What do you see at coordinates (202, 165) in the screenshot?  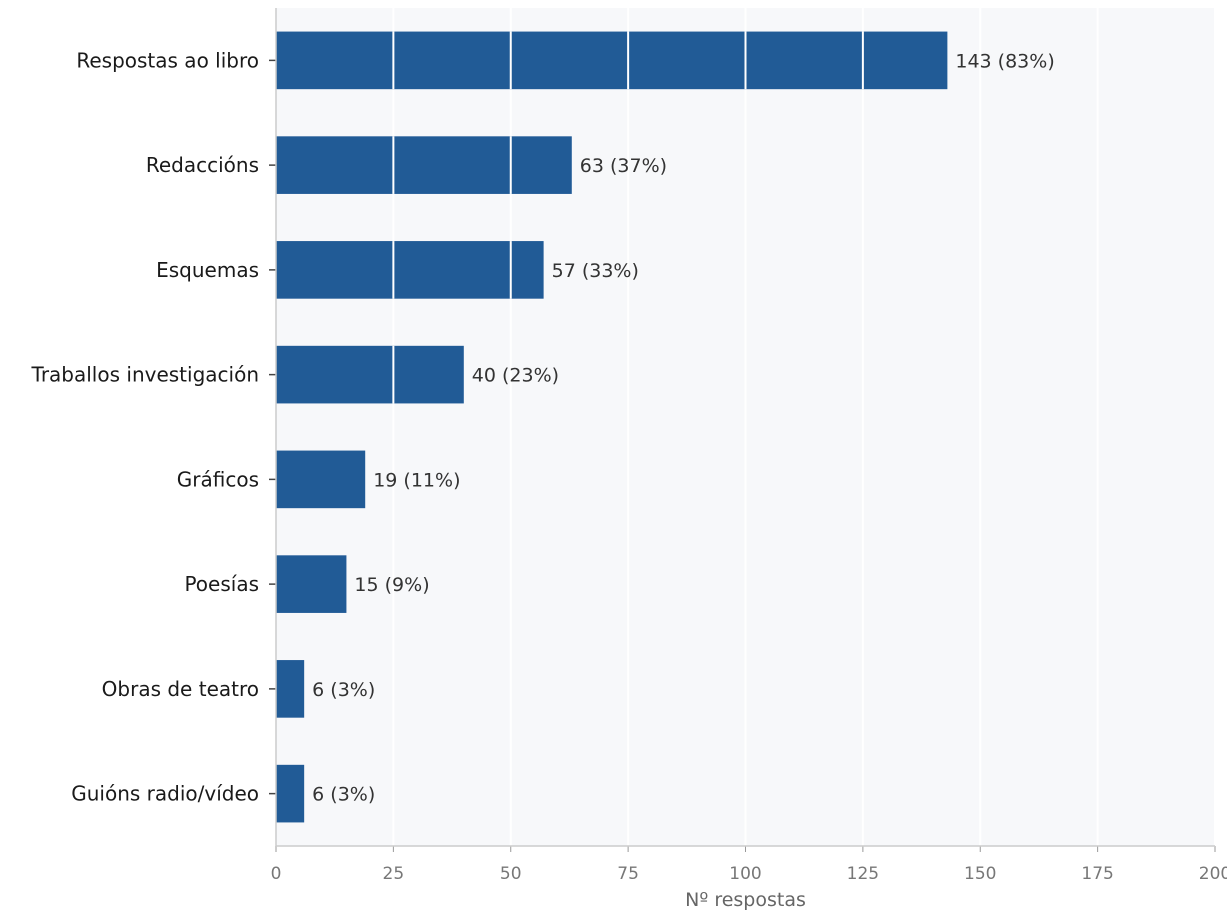 I see `category-label: Redaccións` at bounding box center [202, 165].